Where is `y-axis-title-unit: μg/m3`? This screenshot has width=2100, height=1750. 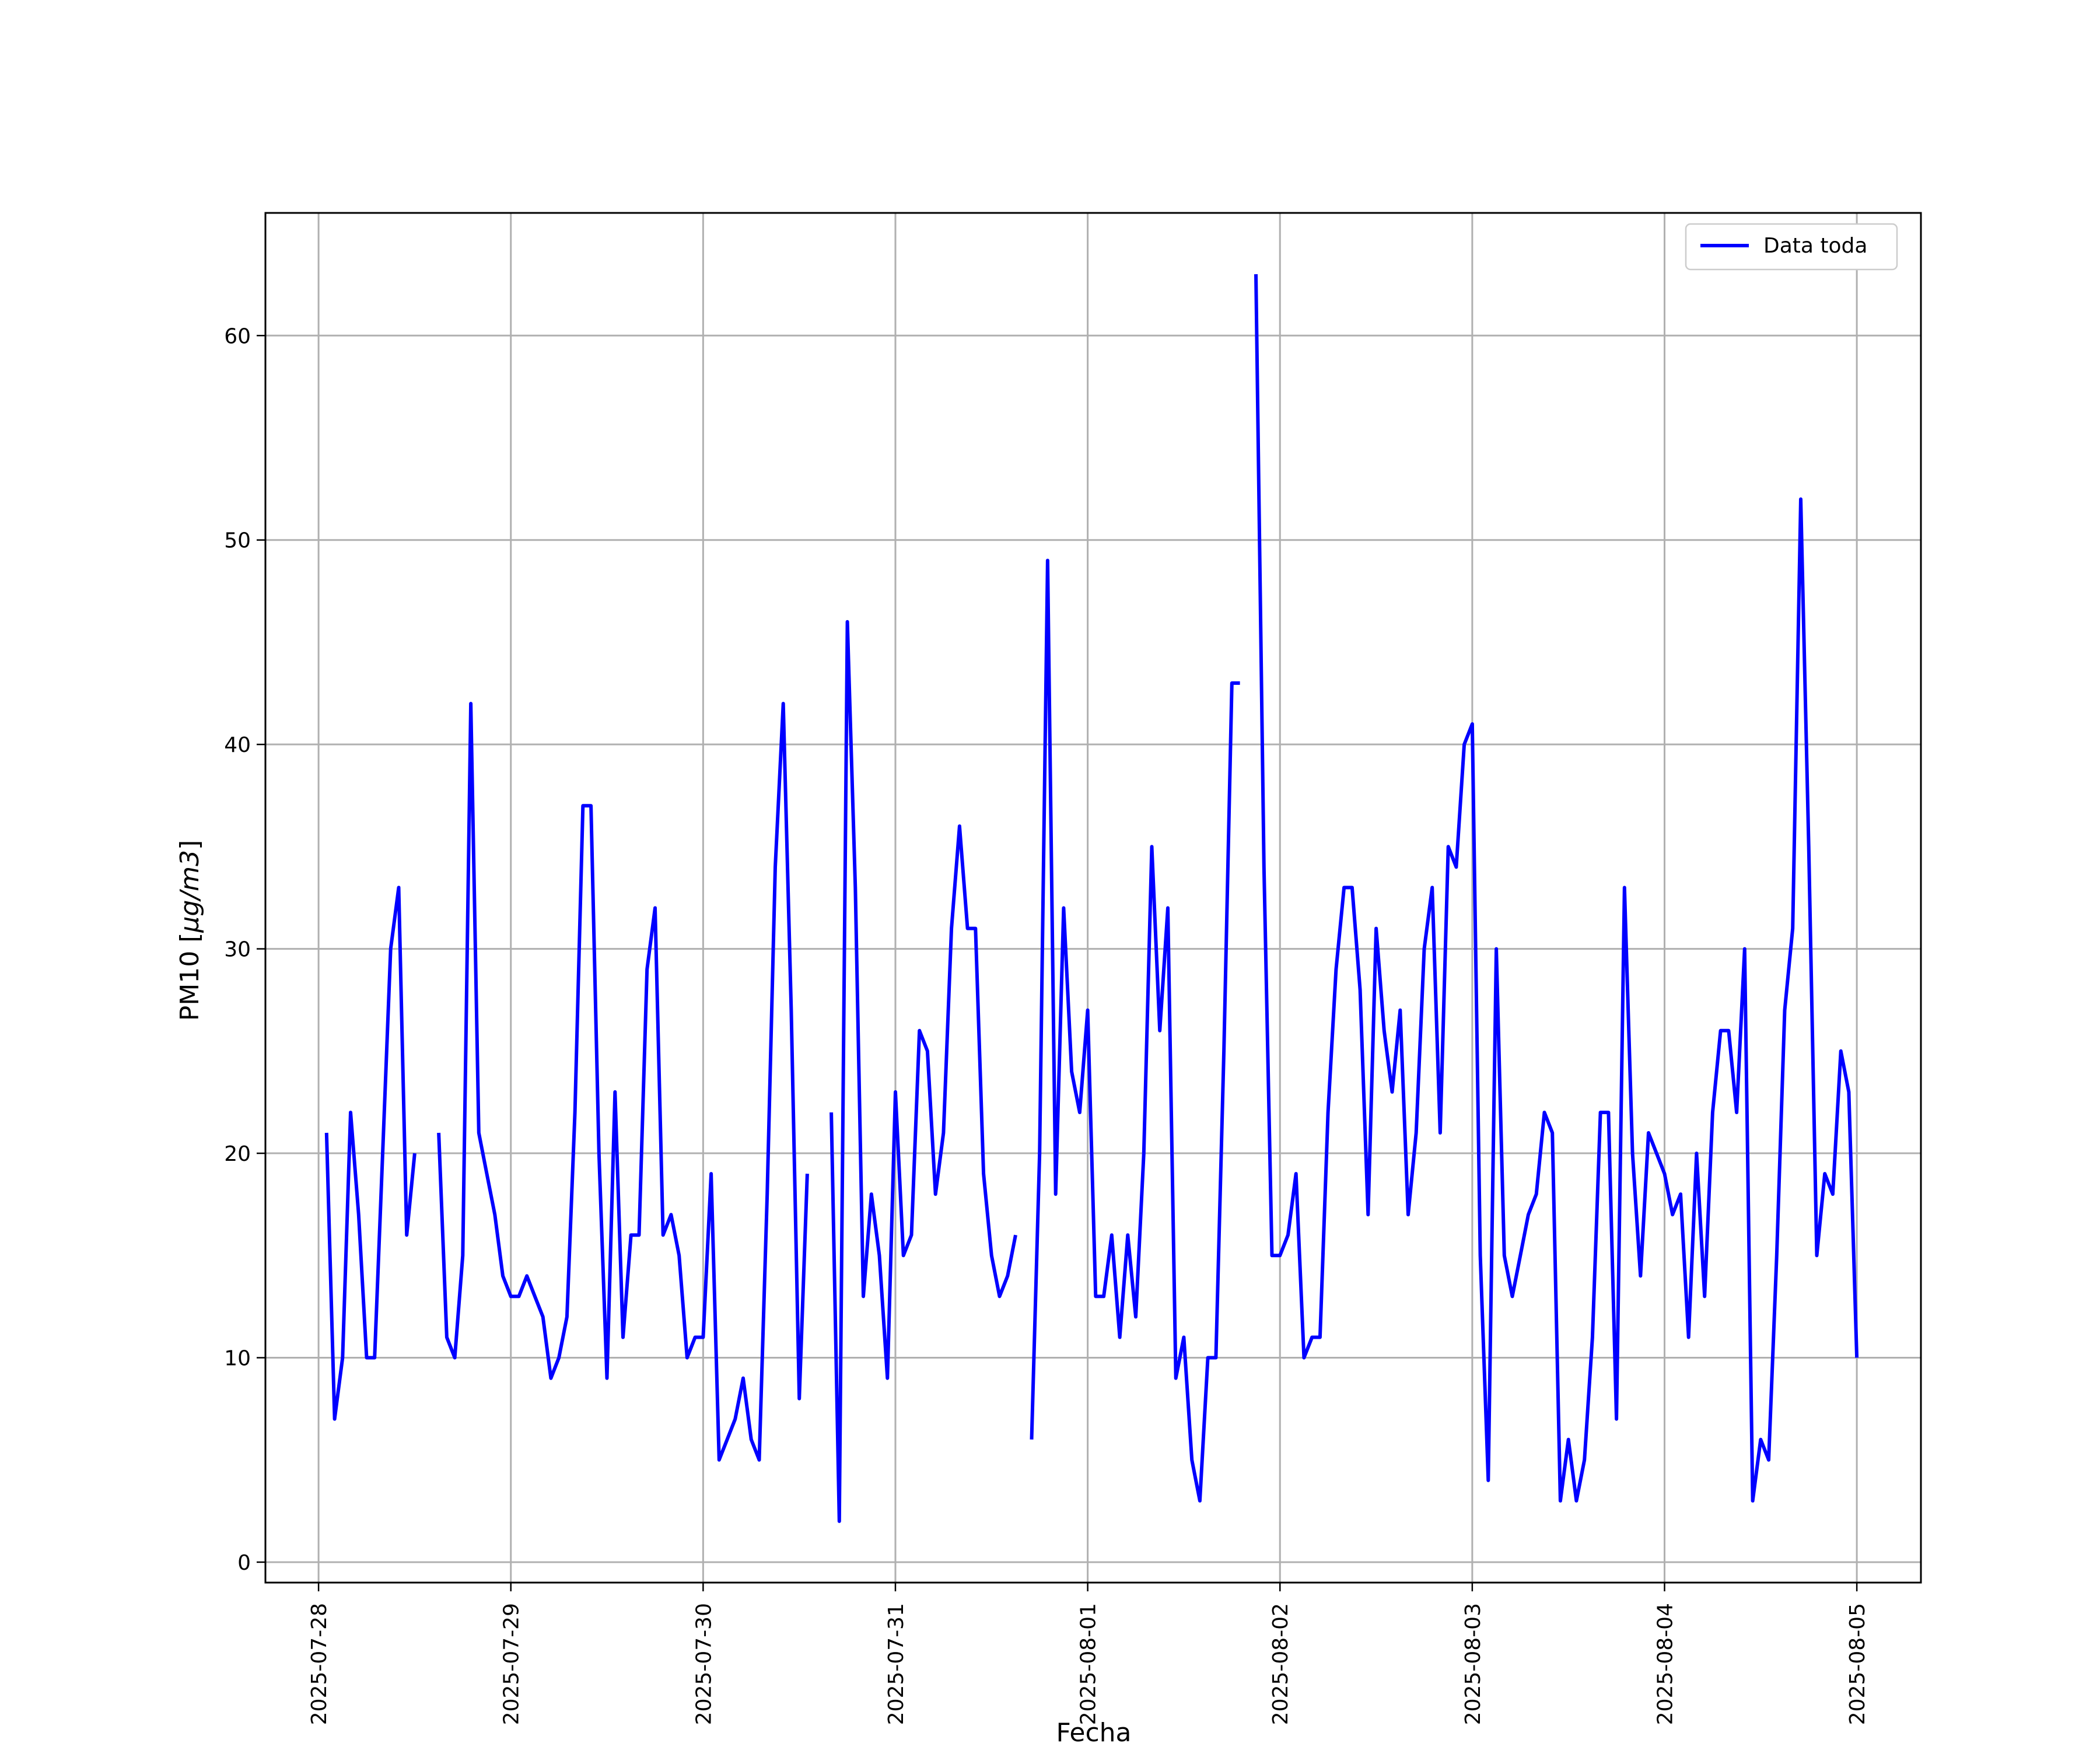 y-axis-title-unit: μg/m3 is located at coordinates (190, 891).